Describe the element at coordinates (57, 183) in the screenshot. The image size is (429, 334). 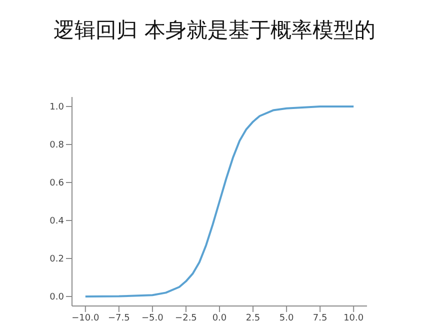
I see `y-tick-label: 0.6` at that location.